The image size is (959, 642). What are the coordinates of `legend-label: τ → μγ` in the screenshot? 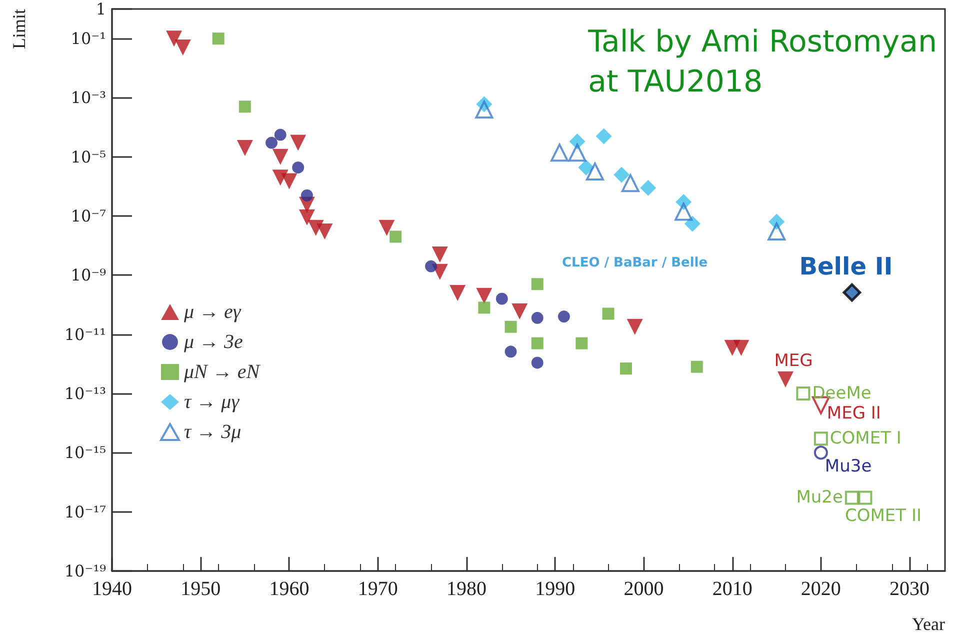 It's located at (212, 402).